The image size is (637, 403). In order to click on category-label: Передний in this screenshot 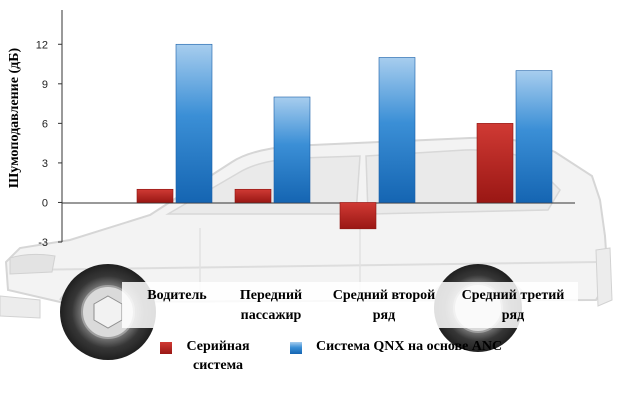, I will do `click(271, 295)`.